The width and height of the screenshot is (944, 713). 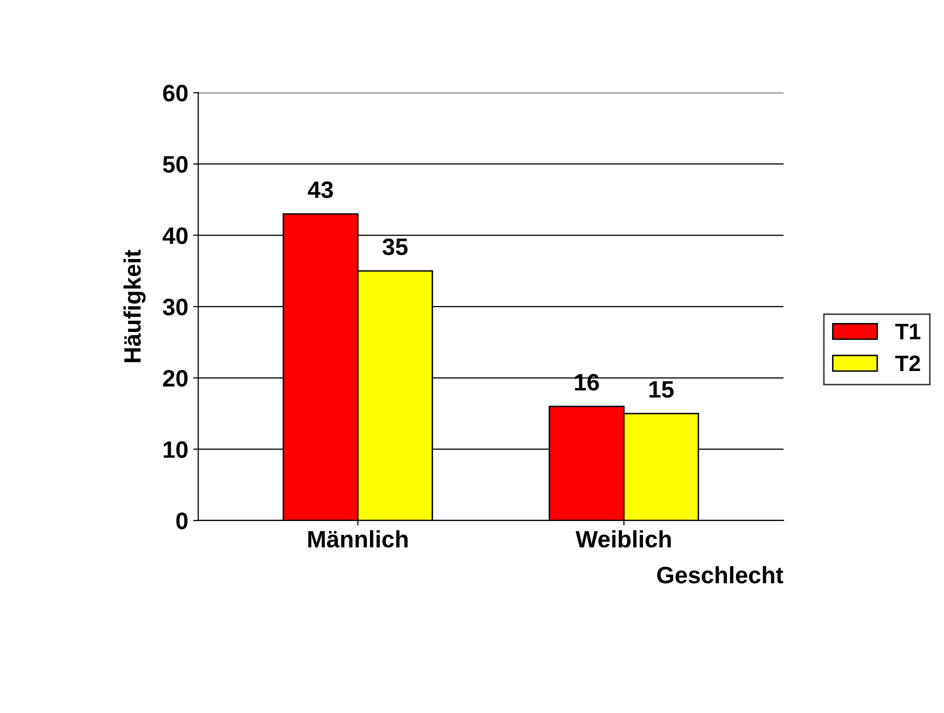 What do you see at coordinates (175, 307) in the screenshot?
I see `y-tick-label: 30` at bounding box center [175, 307].